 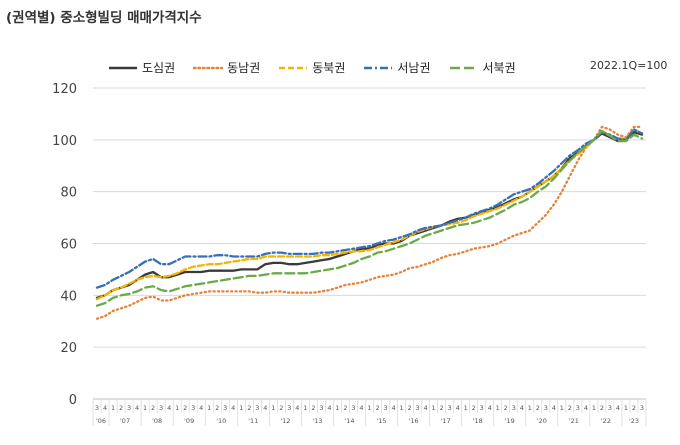 I want to click on y-tick-label: 80, so click(x=68, y=193).